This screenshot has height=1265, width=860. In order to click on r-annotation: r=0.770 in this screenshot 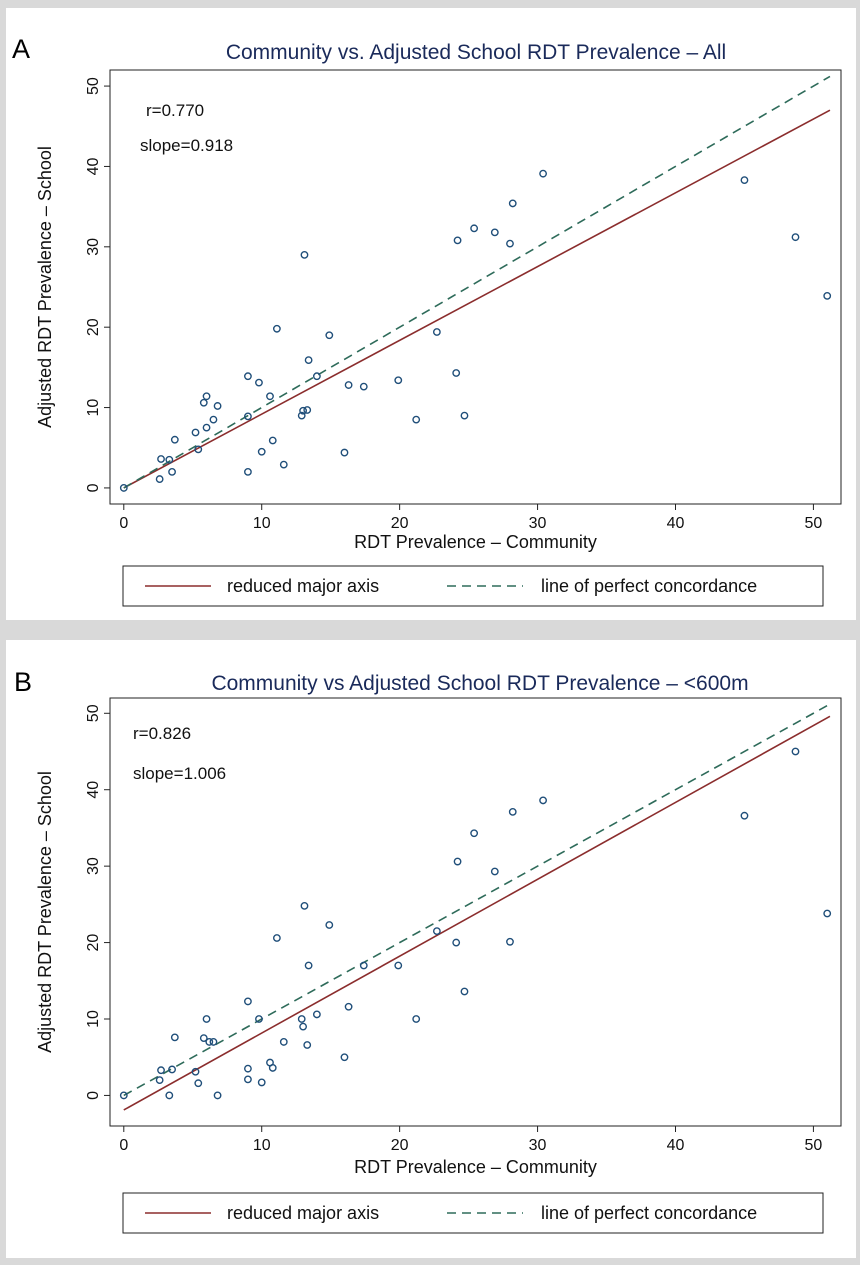, I will do `click(175, 110)`.